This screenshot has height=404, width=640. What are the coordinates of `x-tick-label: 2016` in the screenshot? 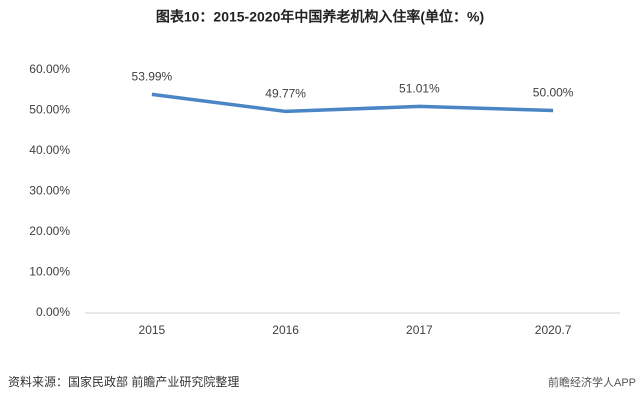 It's located at (285, 330).